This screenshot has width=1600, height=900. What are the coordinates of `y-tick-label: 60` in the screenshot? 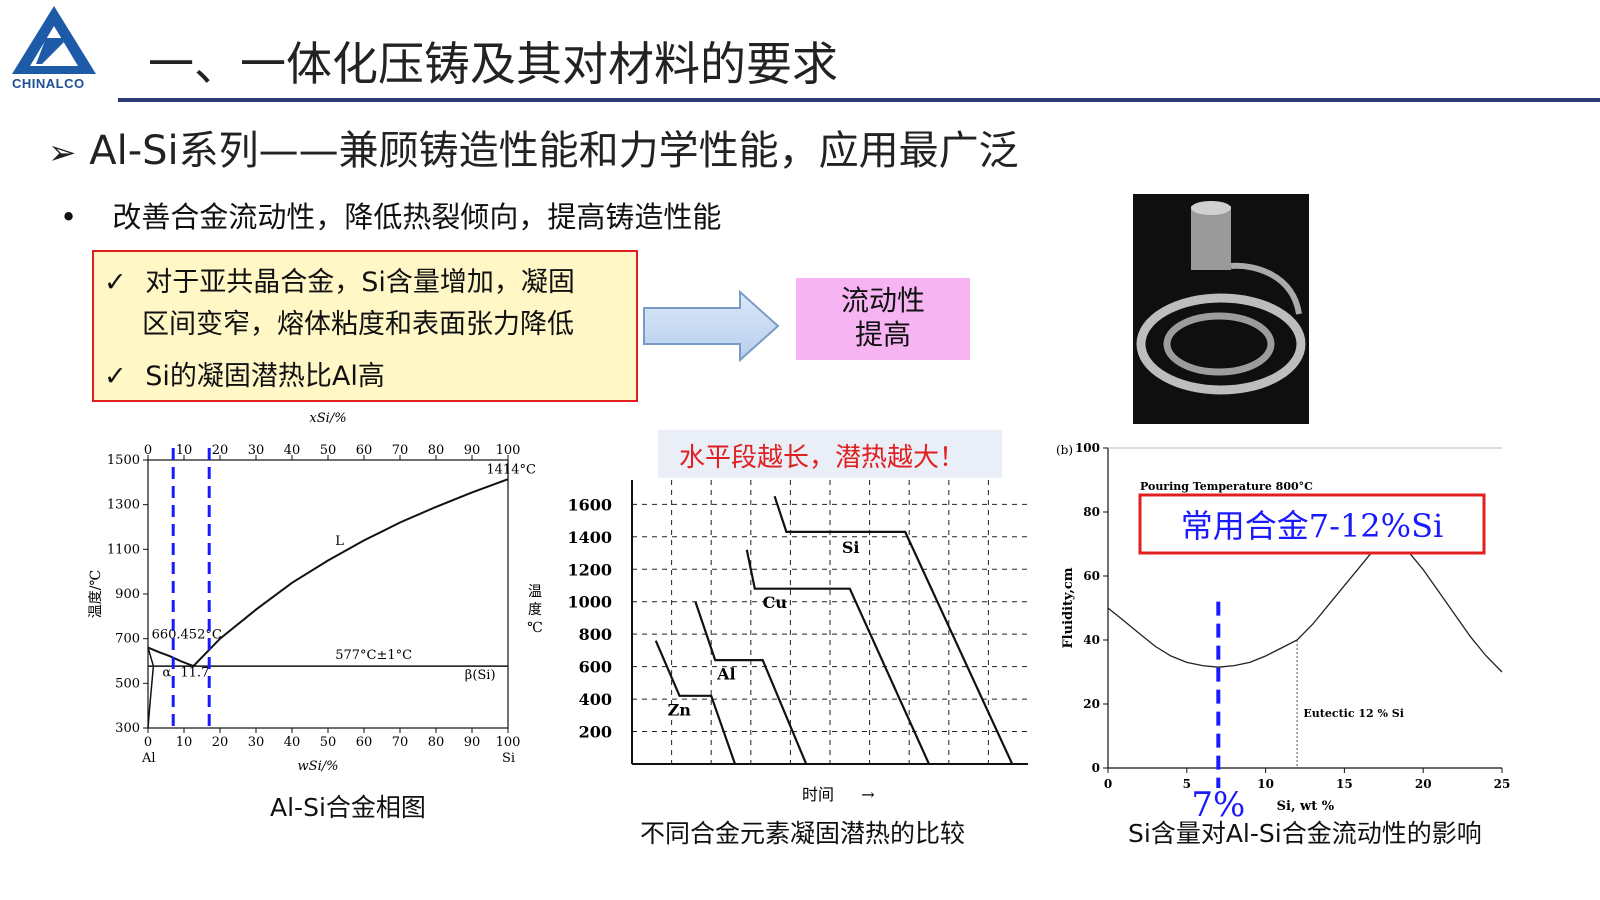 It's located at (1091, 576).